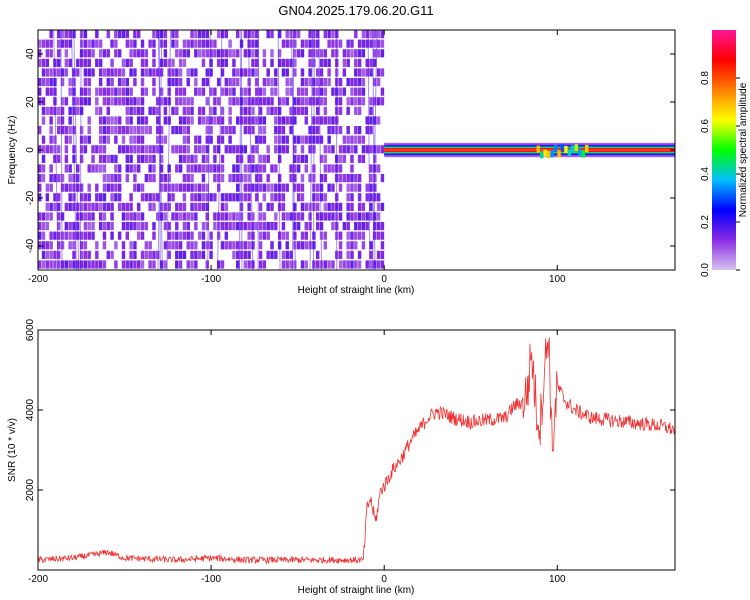 The height and width of the screenshot is (600, 750). Describe the element at coordinates (12, 450) in the screenshot. I see `snr-y-label: SNR (10 * v/v)` at that location.